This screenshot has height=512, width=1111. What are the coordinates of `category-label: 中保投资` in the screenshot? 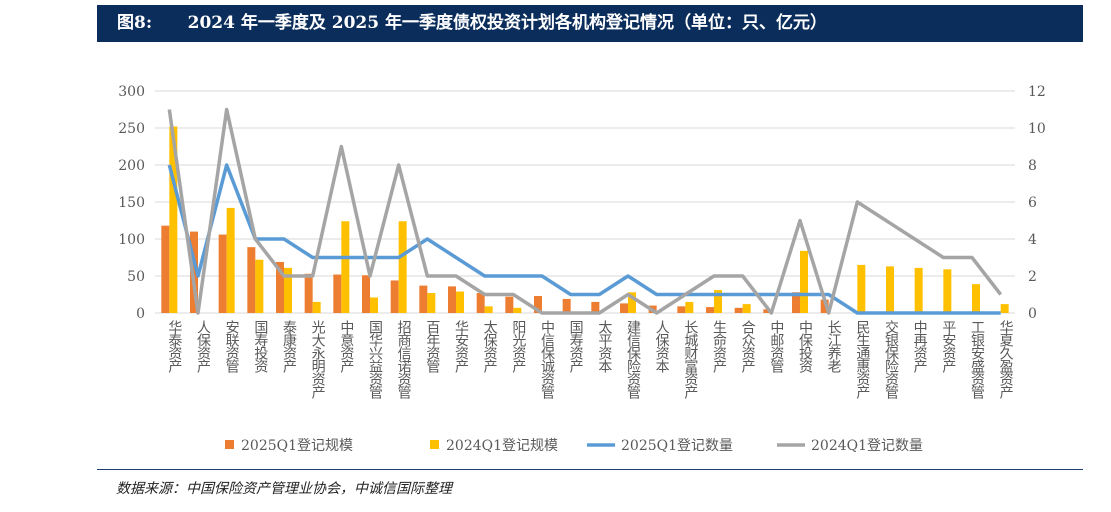 It's located at (805, 346).